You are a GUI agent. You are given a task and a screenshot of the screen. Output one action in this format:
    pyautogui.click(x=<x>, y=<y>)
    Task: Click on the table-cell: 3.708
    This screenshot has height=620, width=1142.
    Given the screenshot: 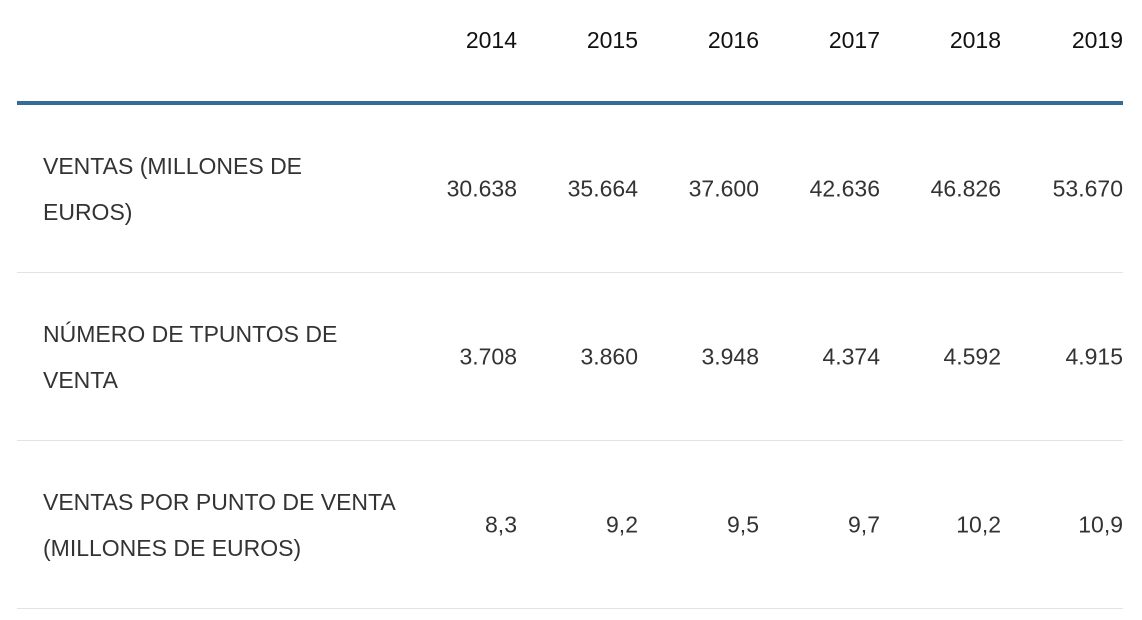 What is the action you would take?
    pyautogui.click(x=488, y=356)
    